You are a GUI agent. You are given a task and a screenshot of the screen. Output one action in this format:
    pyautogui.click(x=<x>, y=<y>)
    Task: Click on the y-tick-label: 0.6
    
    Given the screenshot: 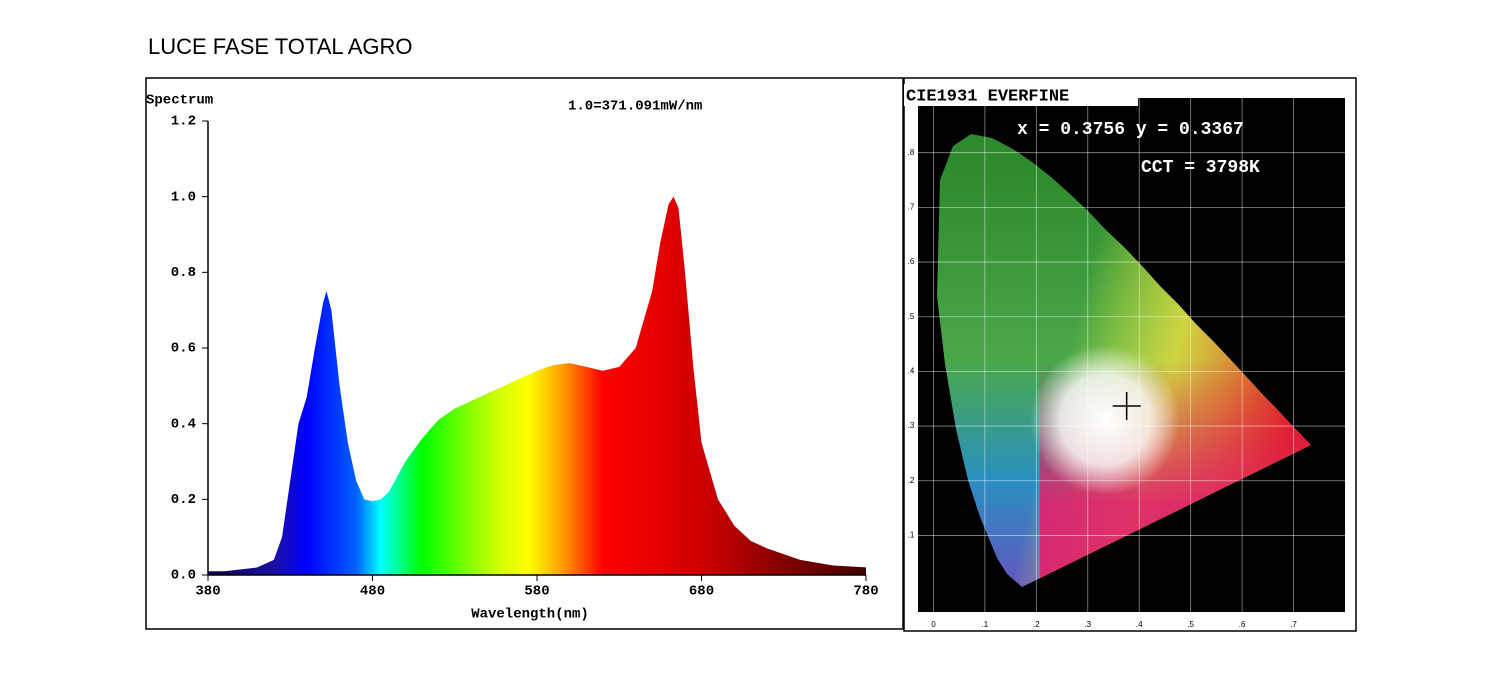 What is the action you would take?
    pyautogui.click(x=183, y=349)
    